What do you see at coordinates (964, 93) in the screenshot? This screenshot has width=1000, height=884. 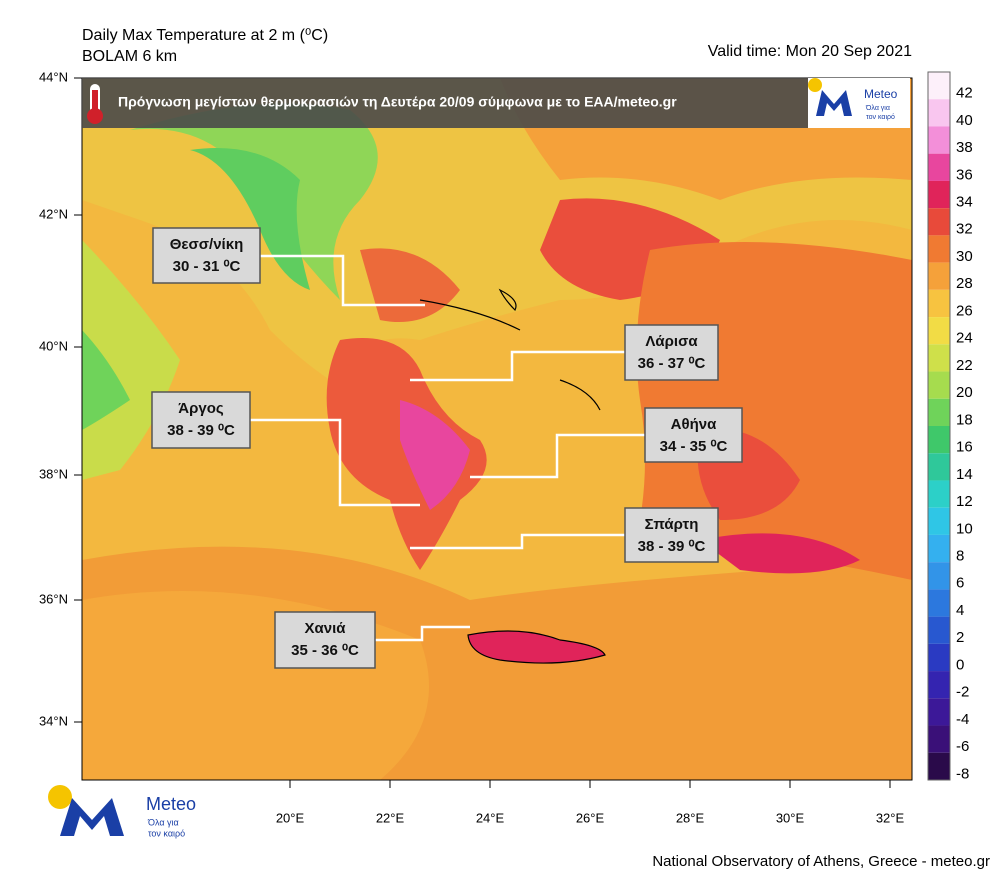 I see `colorbar-label: 42` at bounding box center [964, 93].